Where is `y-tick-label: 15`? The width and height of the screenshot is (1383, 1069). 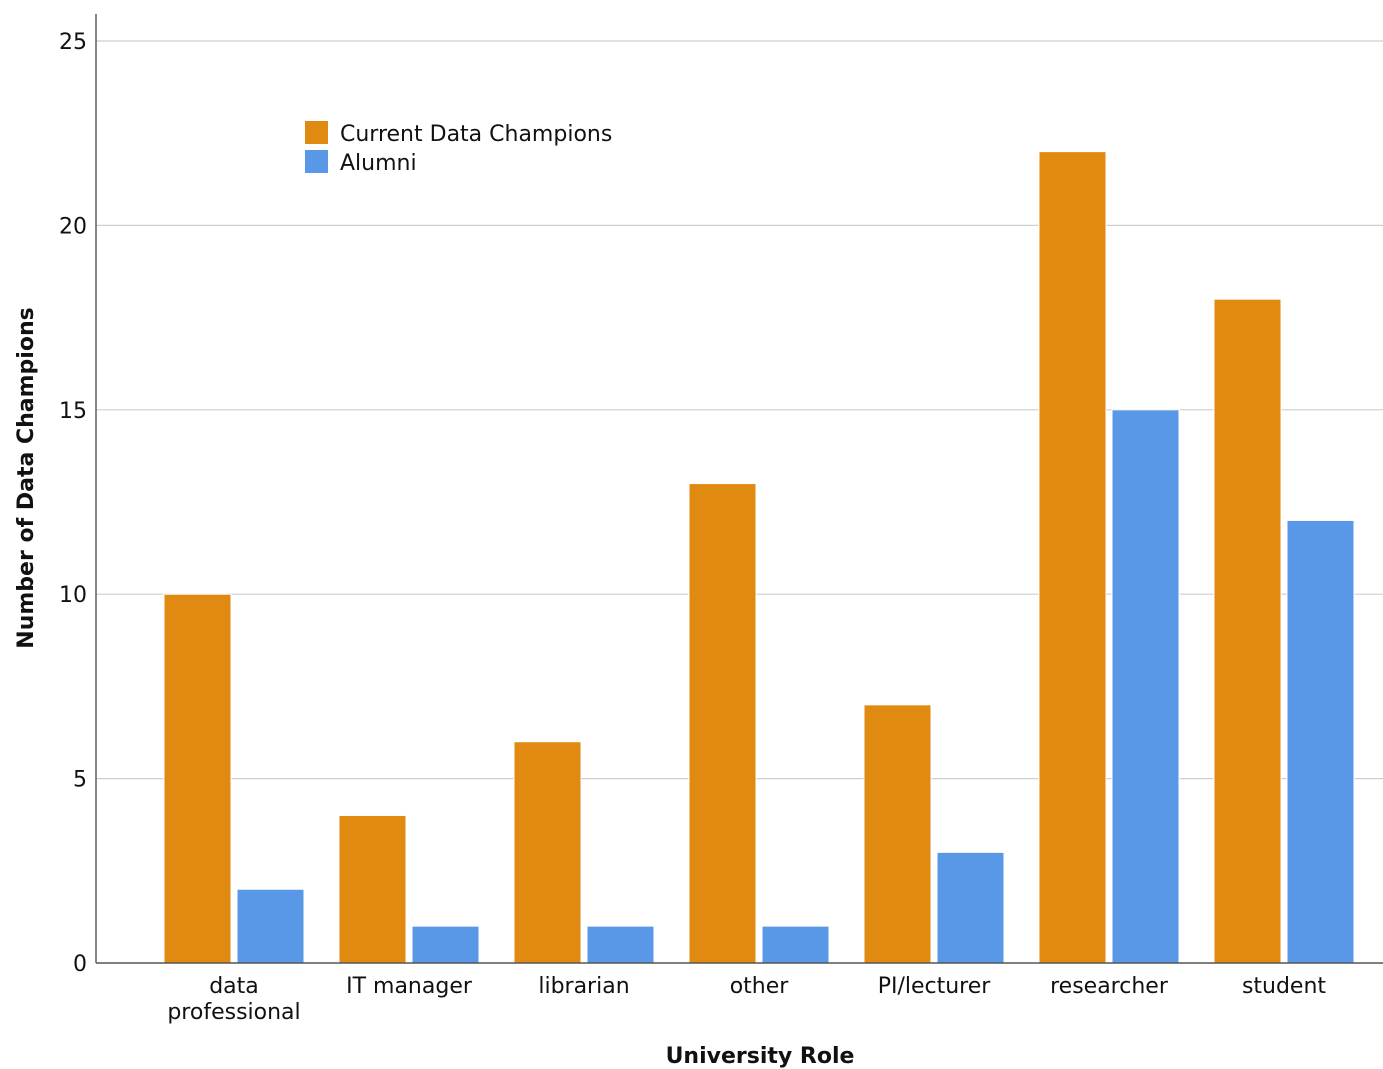 y-tick-label: 15 is located at coordinates (73, 411).